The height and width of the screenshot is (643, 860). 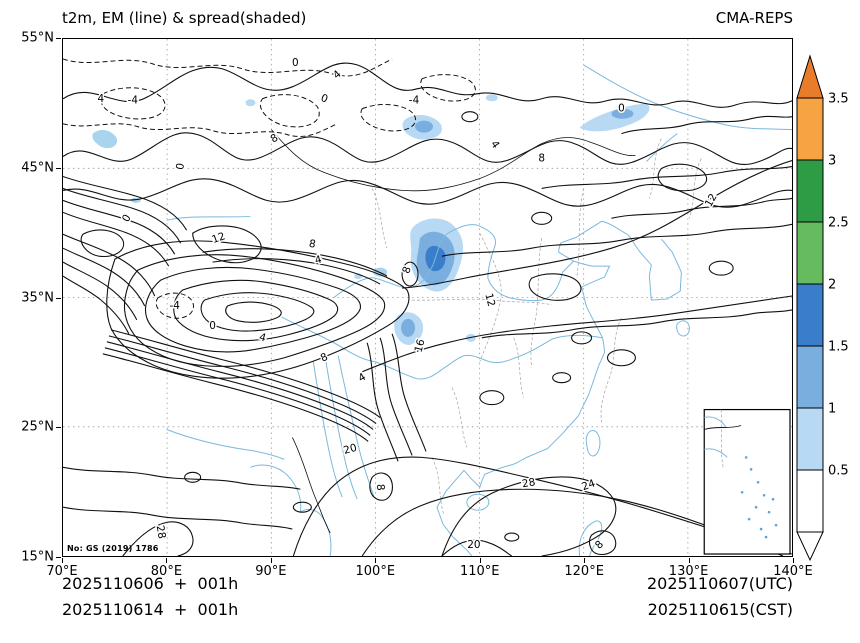 I want to click on model-name: CMA-REPS, so click(x=754, y=18).